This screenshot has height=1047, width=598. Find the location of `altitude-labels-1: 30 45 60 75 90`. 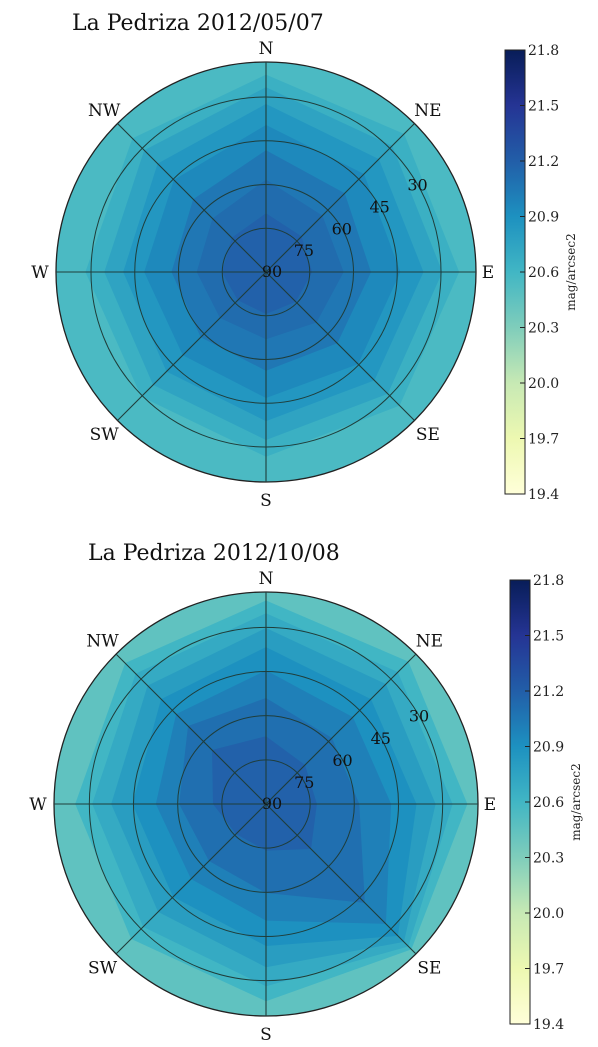

altitude-labels-1: 30 45 60 75 90 is located at coordinates (345, 229).